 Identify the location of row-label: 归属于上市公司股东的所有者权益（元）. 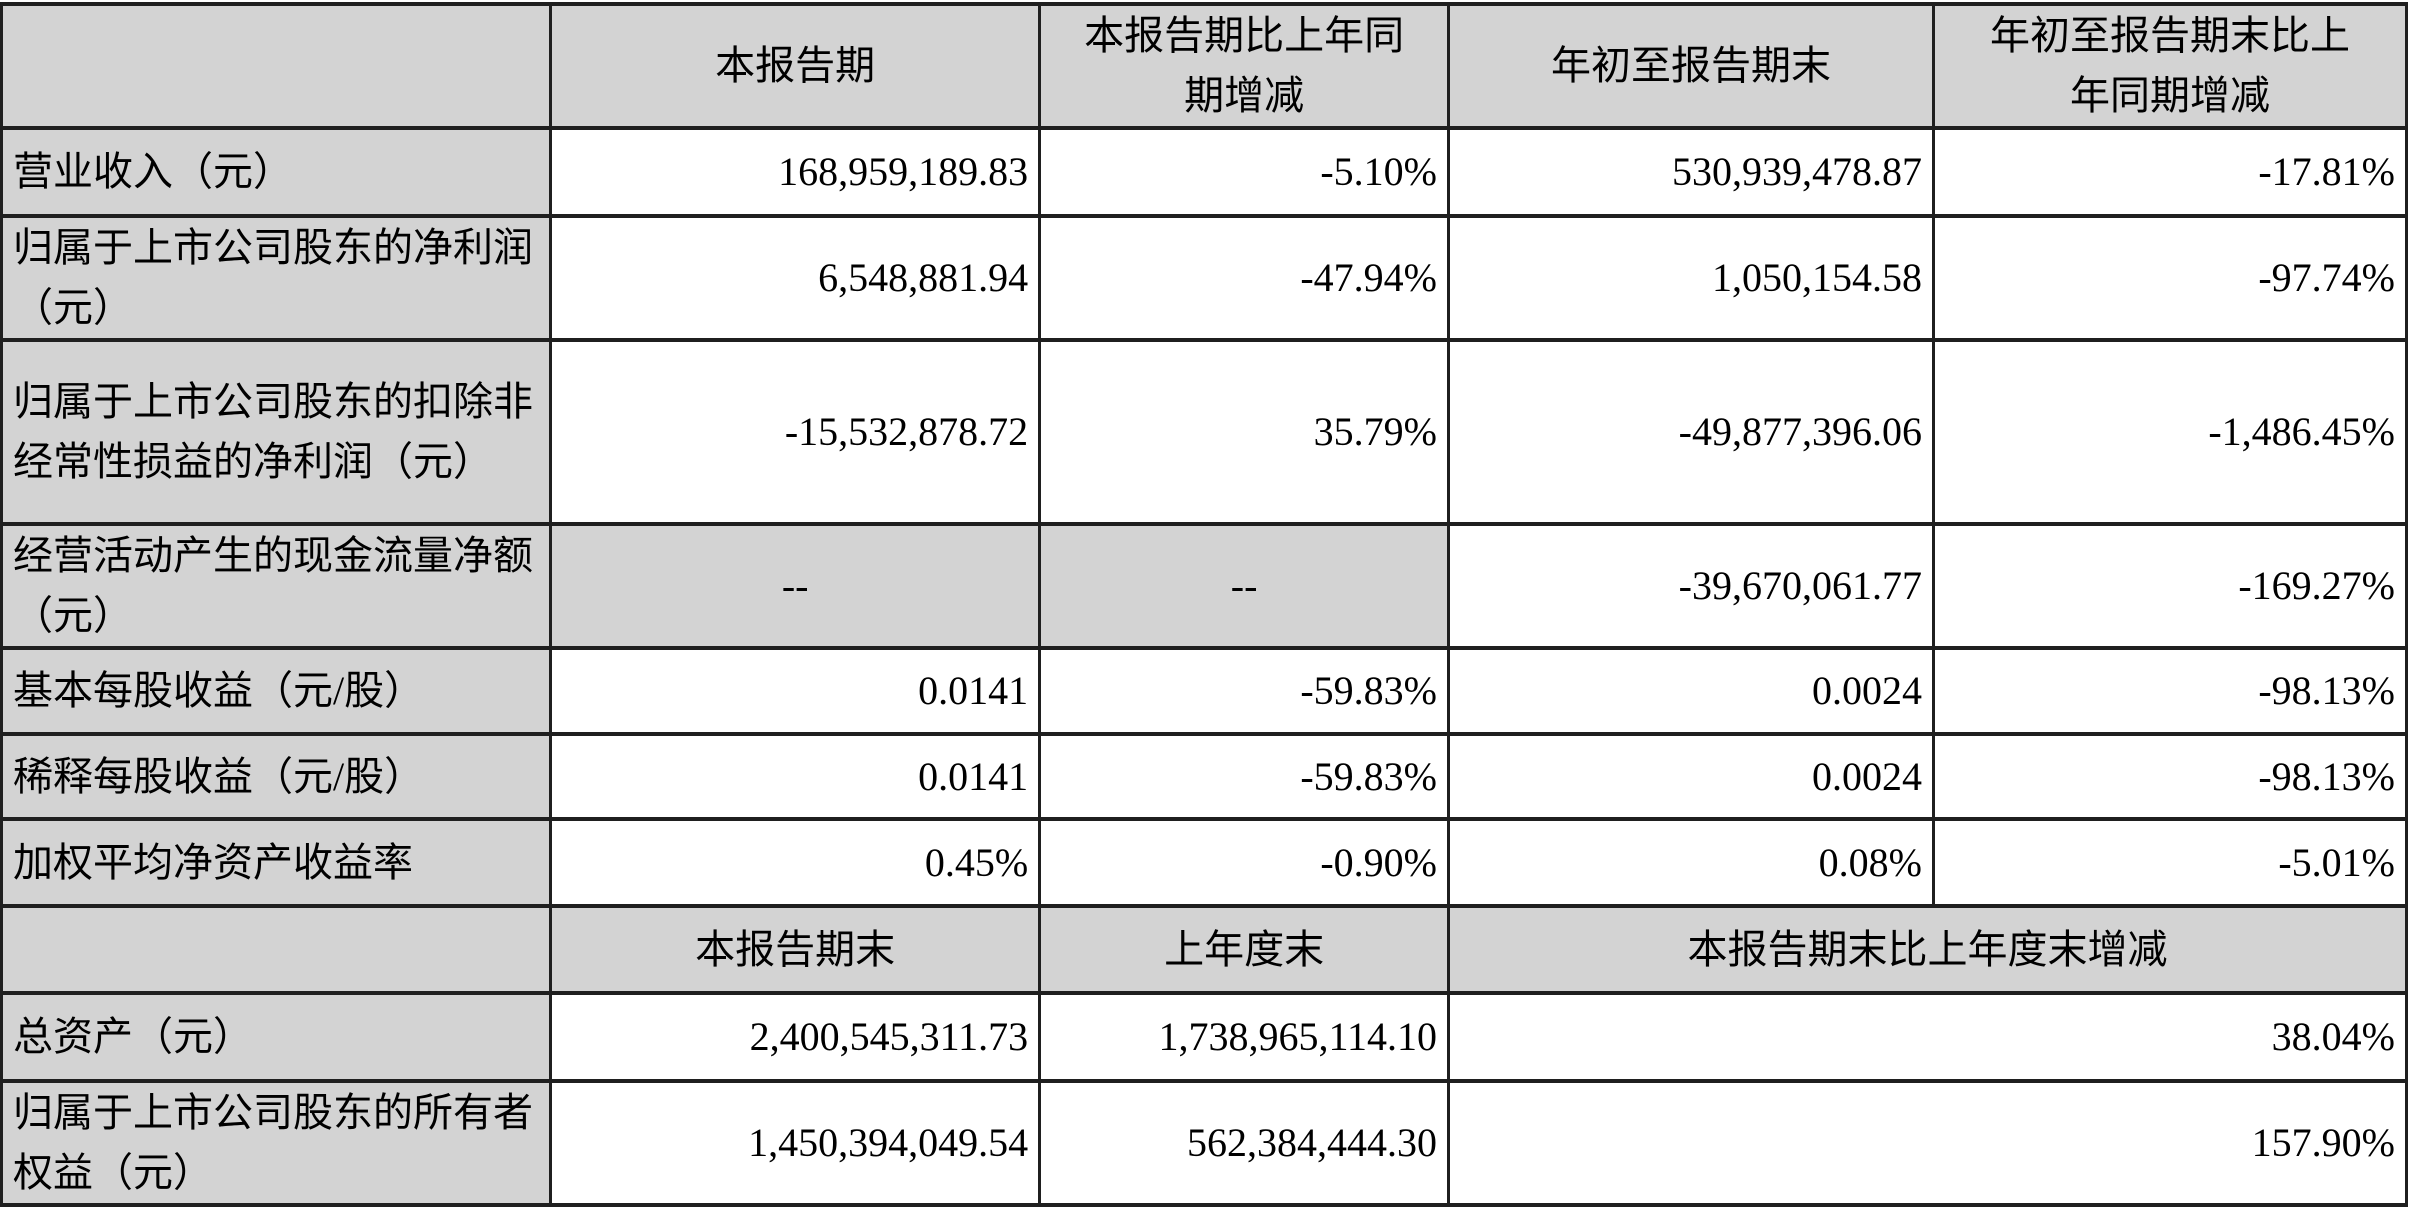
(276, 1143).